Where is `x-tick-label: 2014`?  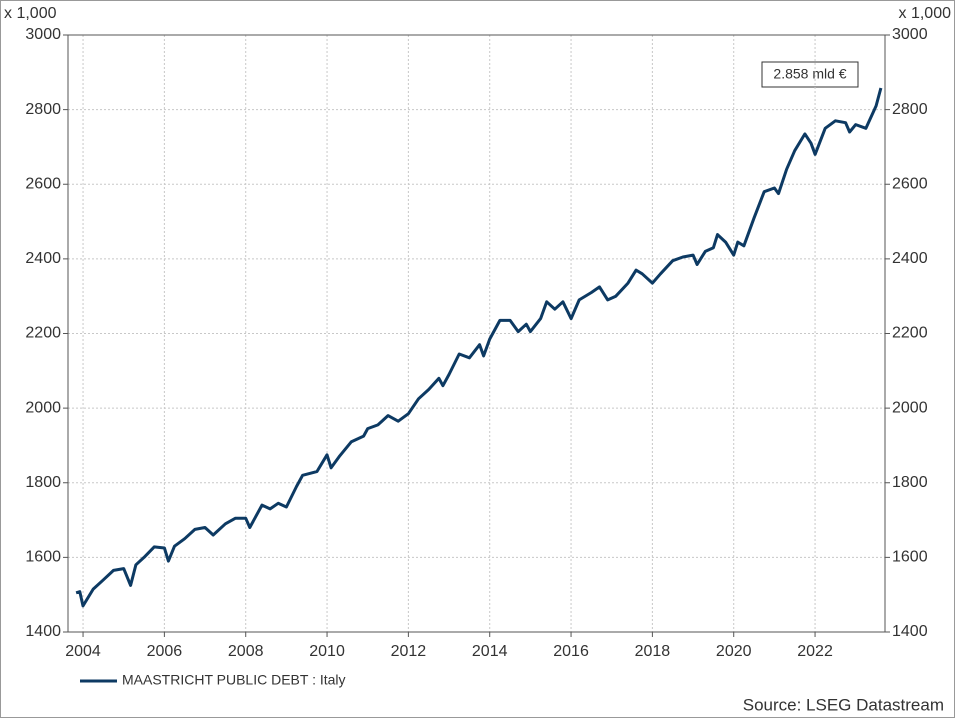 x-tick-label: 2014 is located at coordinates (490, 651).